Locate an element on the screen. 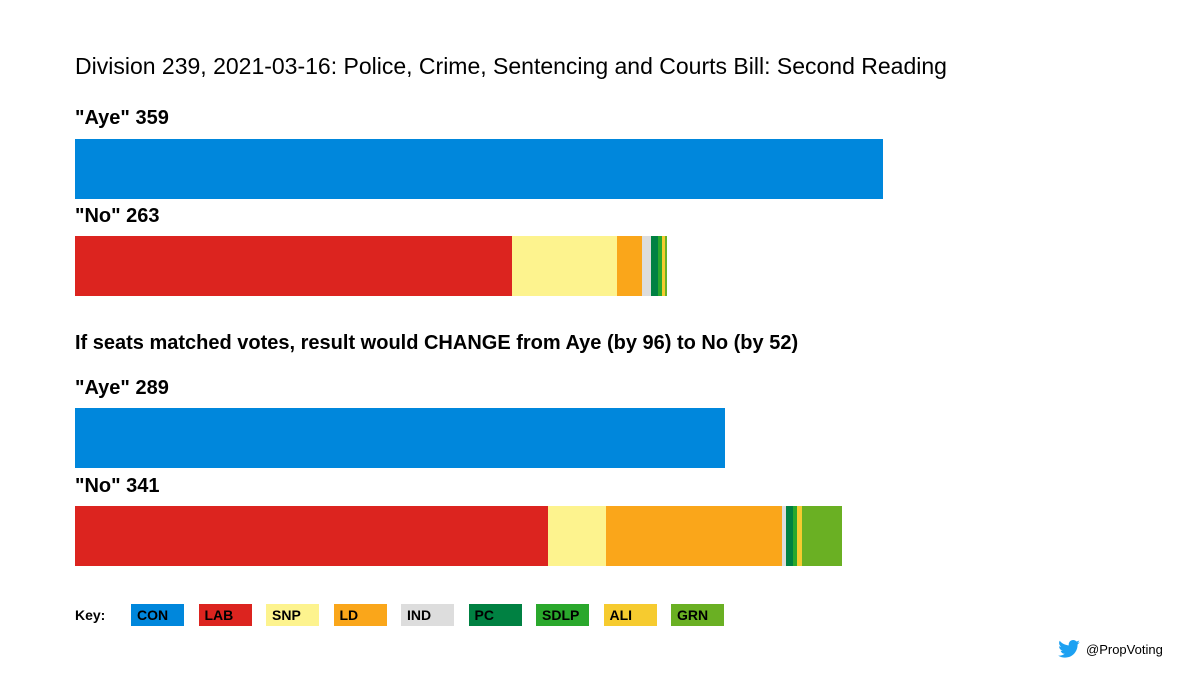 The height and width of the screenshot is (675, 1200). segment-actual-no-snp is located at coordinates (564, 266).